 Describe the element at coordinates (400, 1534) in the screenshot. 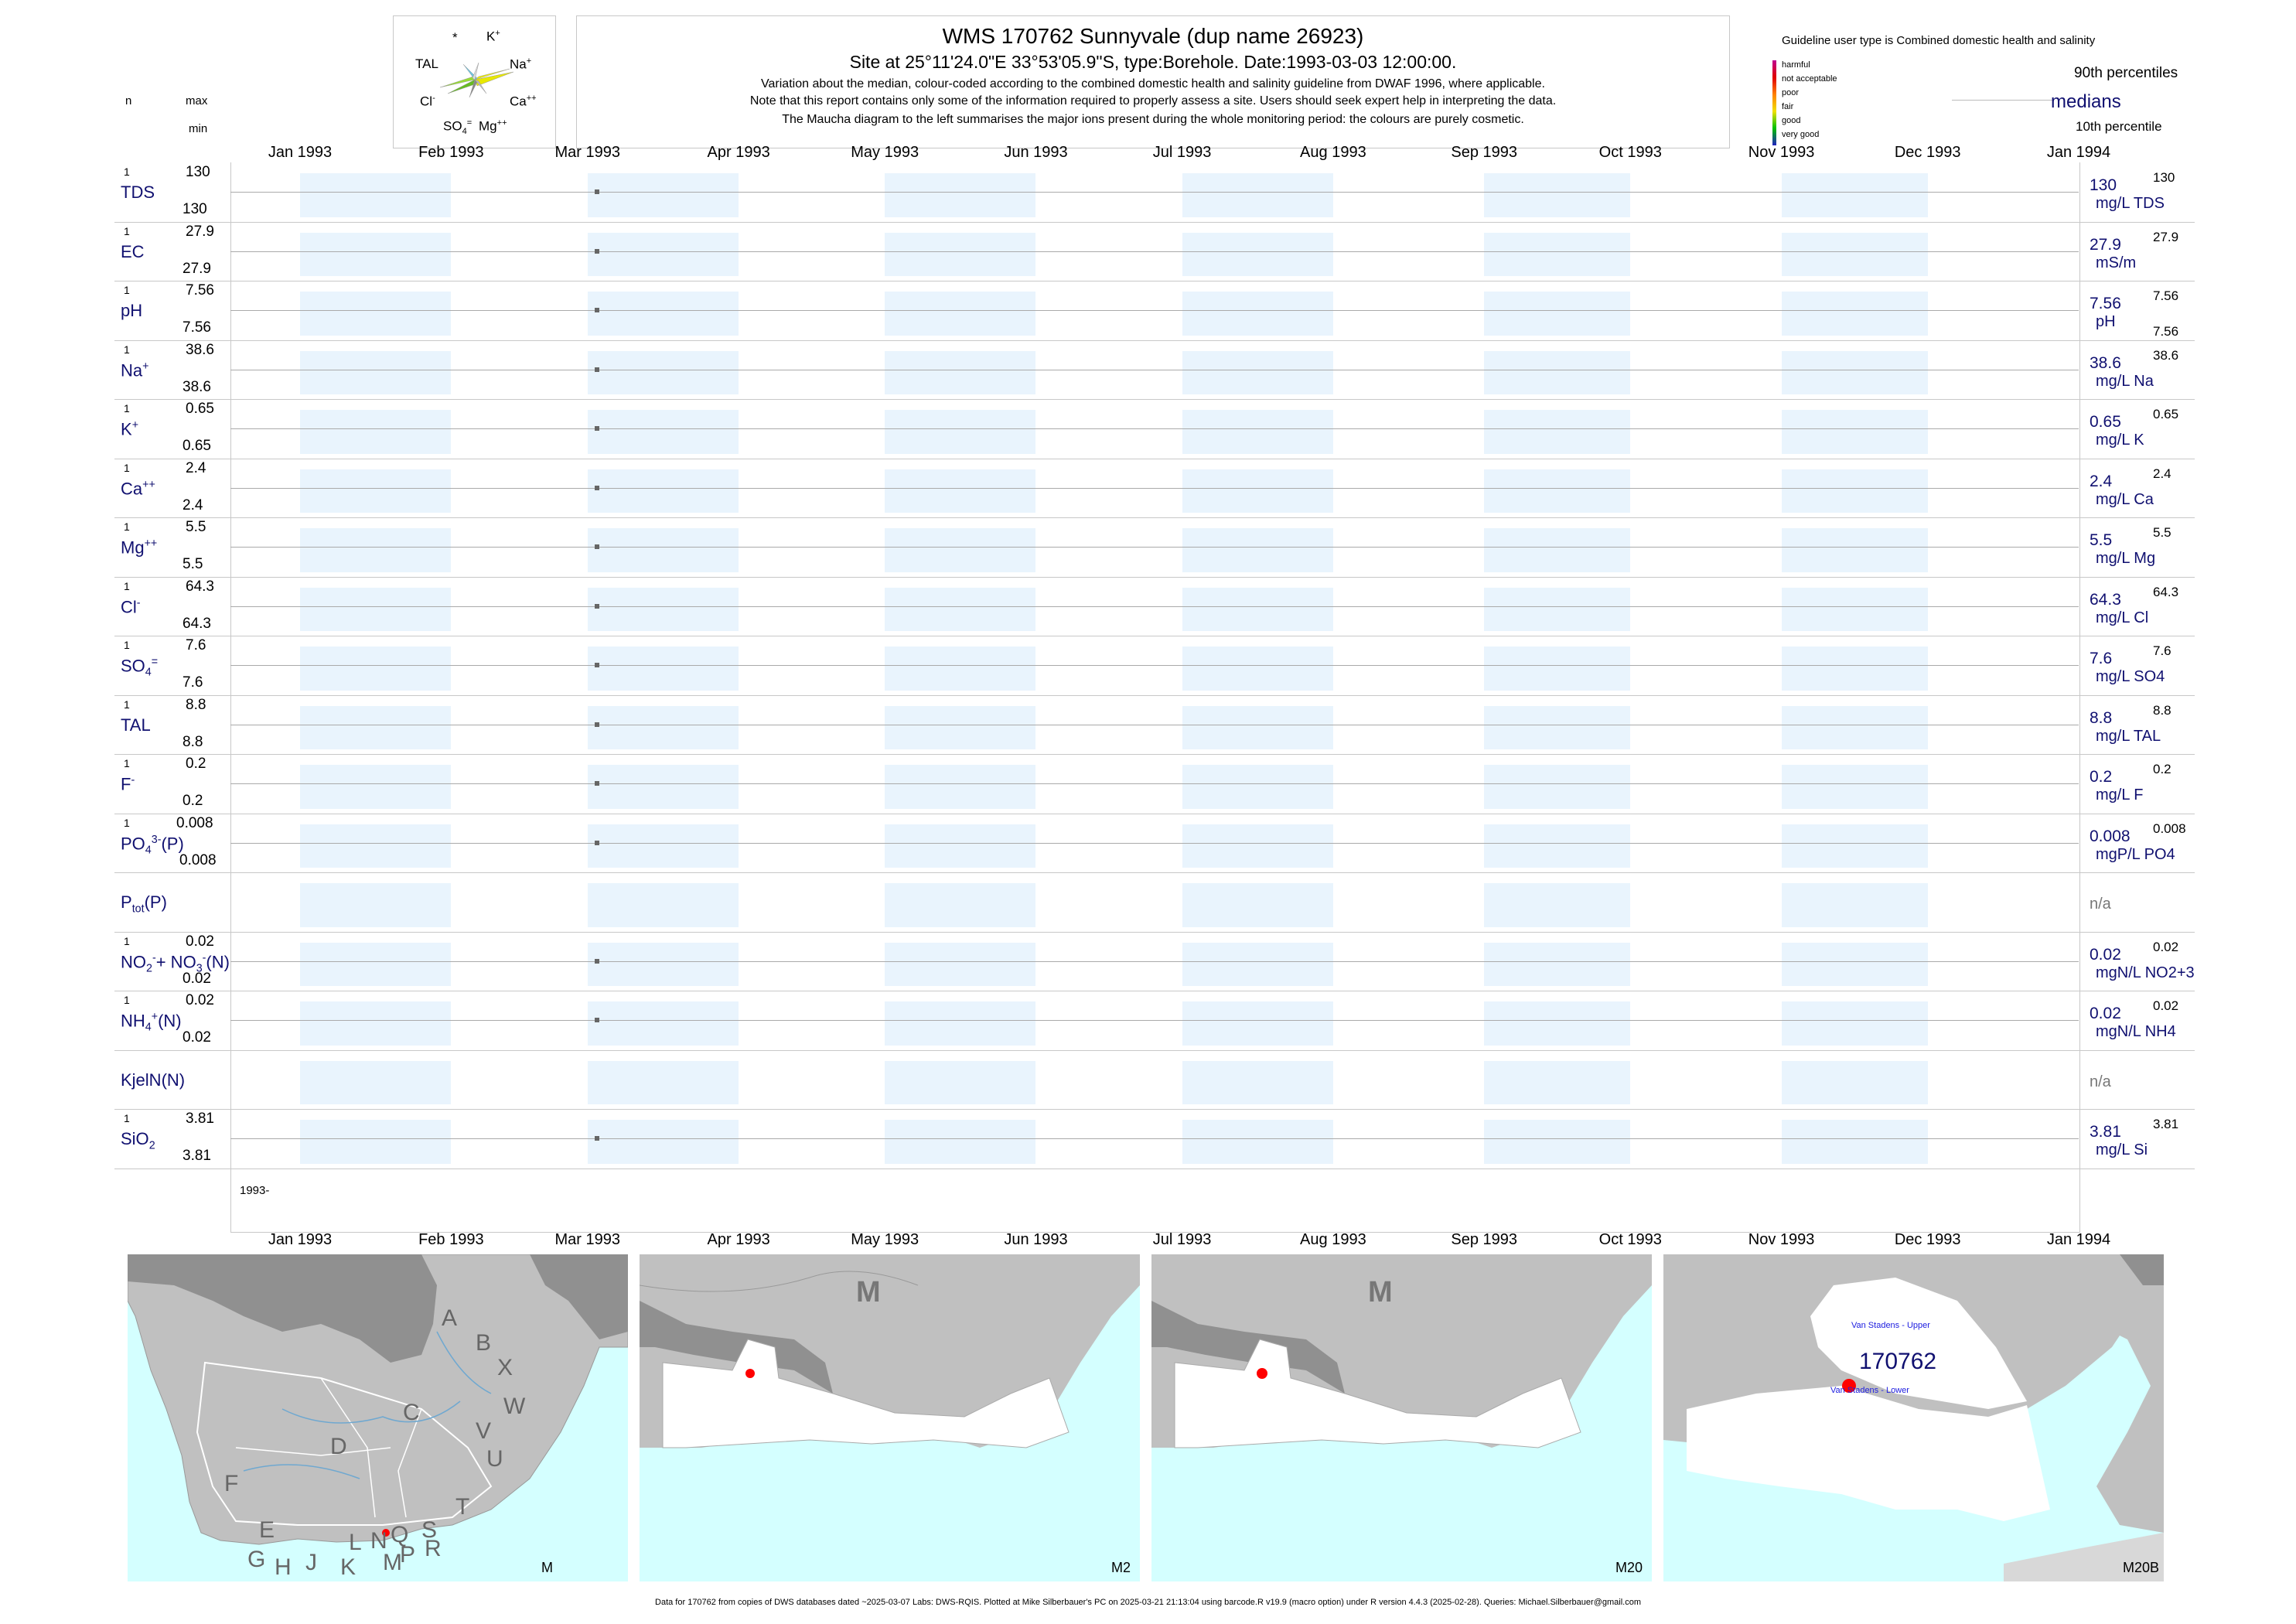

I see `drainage-region-label: Q` at that location.